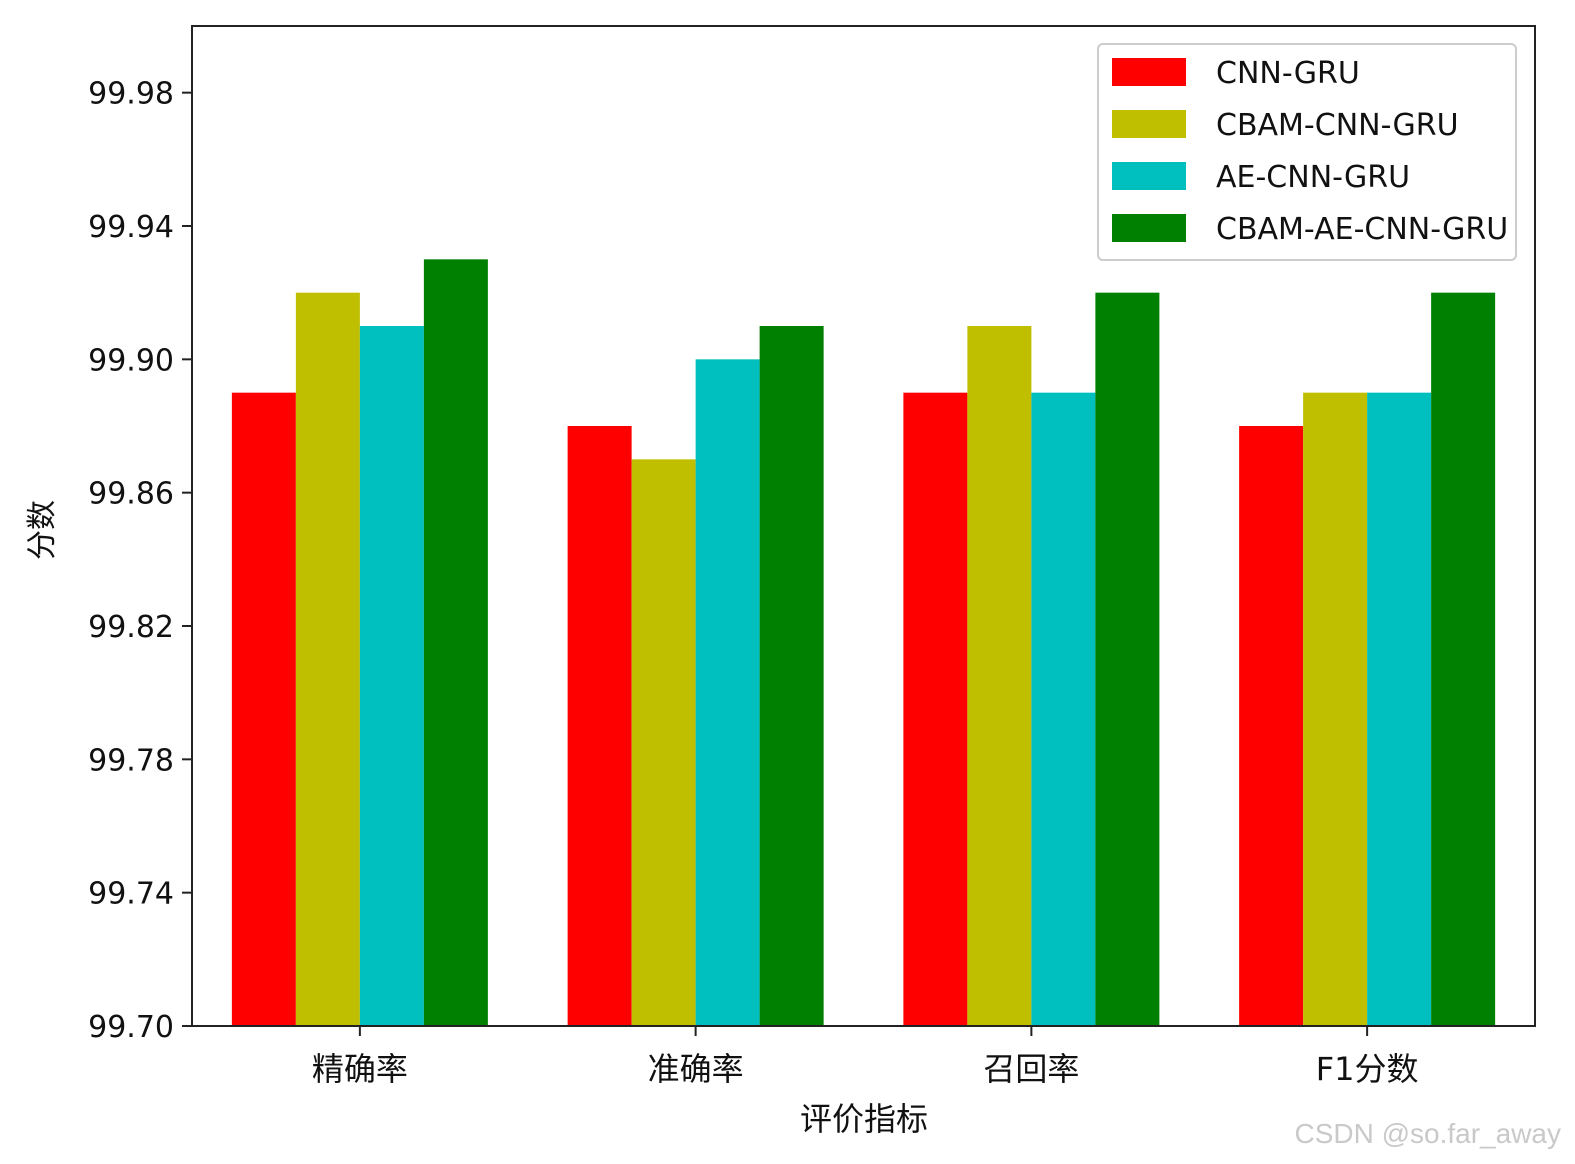 The width and height of the screenshot is (1575, 1164). I want to click on watermark: CSDN @so.far_away, so click(1427, 1133).